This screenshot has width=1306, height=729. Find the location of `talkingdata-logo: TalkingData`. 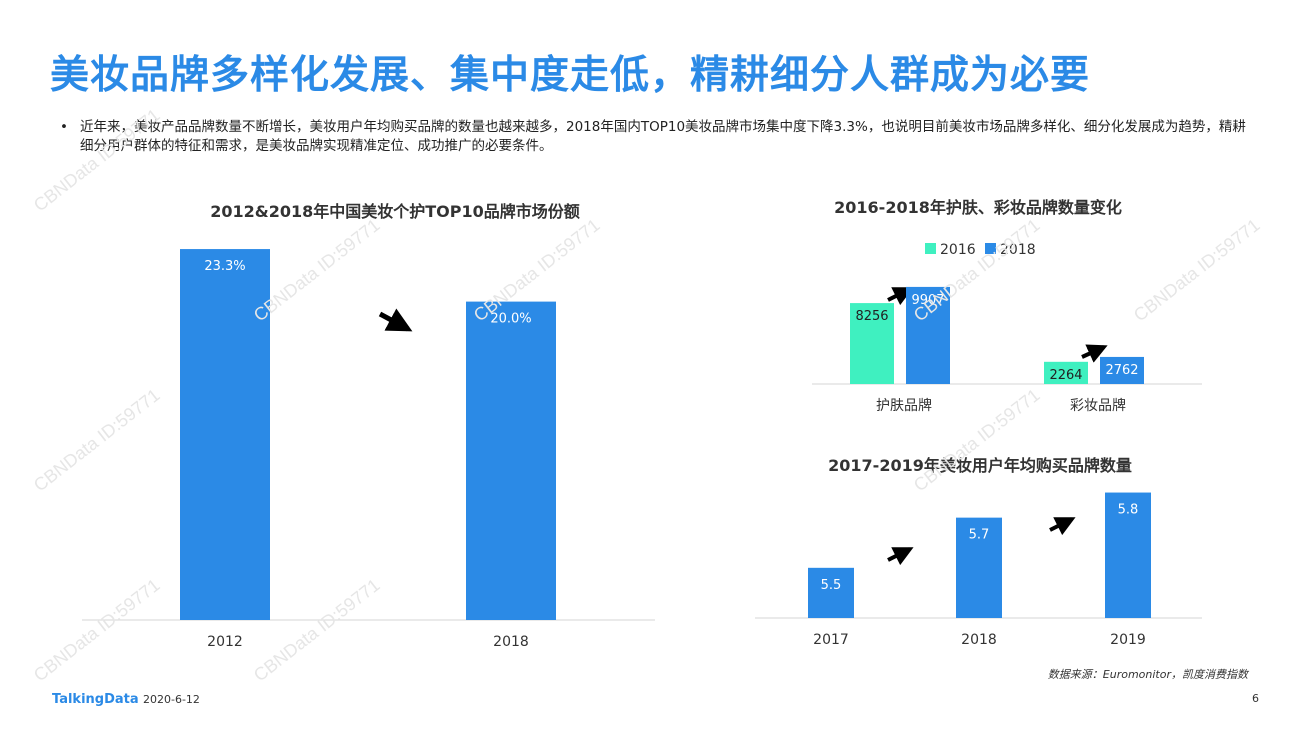

talkingdata-logo: TalkingData is located at coordinates (95, 699).